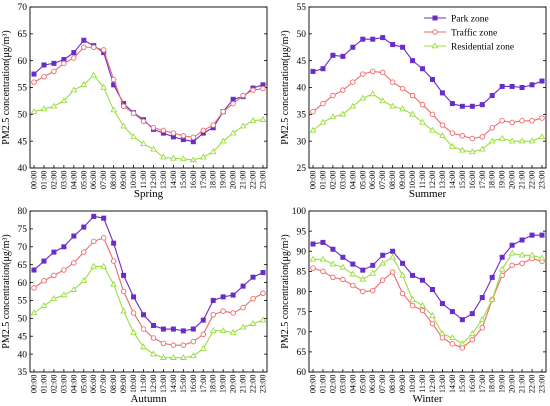 Image resolution: width=550 pixels, height=406 pixels. What do you see at coordinates (502, 180) in the screenshot?
I see `x-tick-label: 19:00` at bounding box center [502, 180].